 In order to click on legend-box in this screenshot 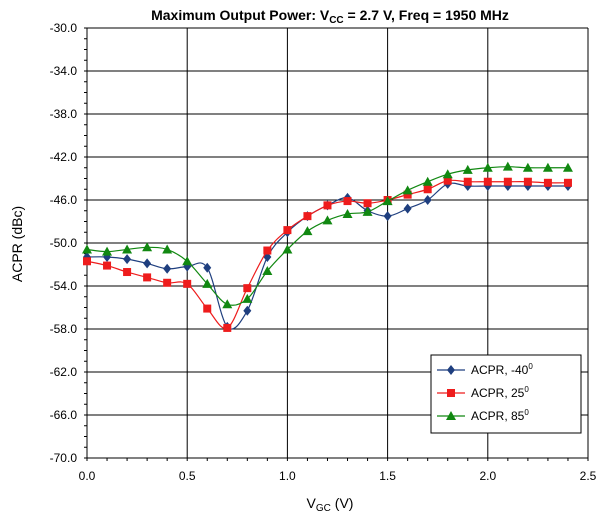, I will do `click(506, 394)`.